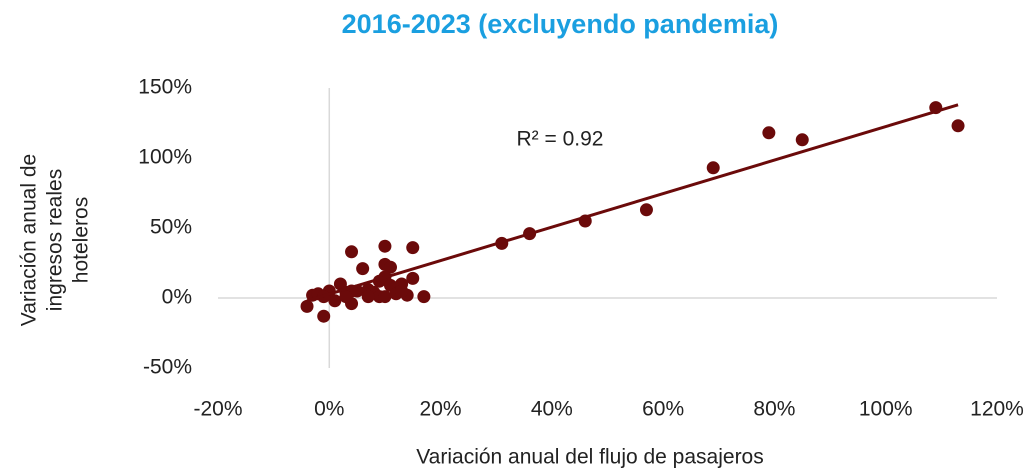  I want to click on y-tick-label: -50%, so click(167, 367).